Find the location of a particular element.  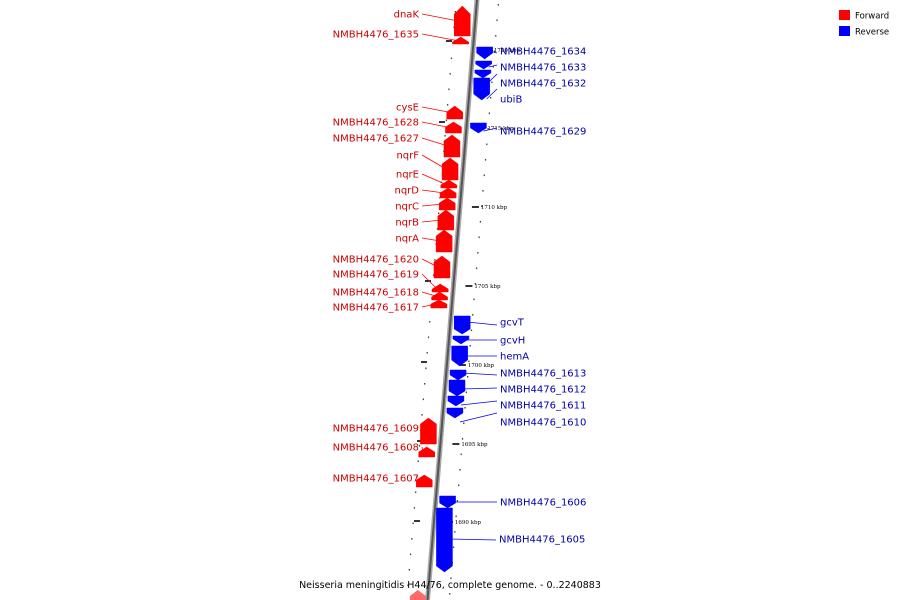

gene-arrow-gcvT is located at coordinates (462, 325).